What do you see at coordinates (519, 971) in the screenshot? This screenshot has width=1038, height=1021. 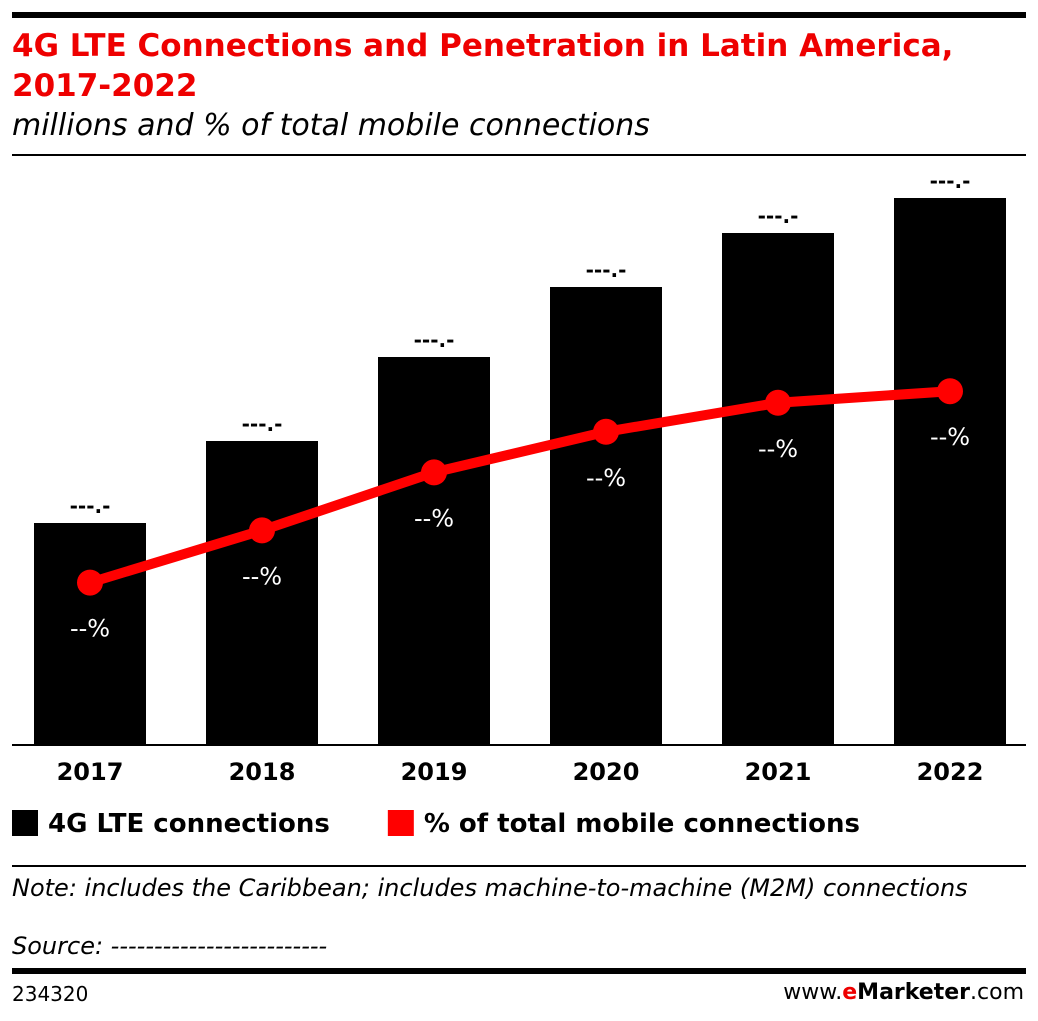 I see `bottom-rule` at bounding box center [519, 971].